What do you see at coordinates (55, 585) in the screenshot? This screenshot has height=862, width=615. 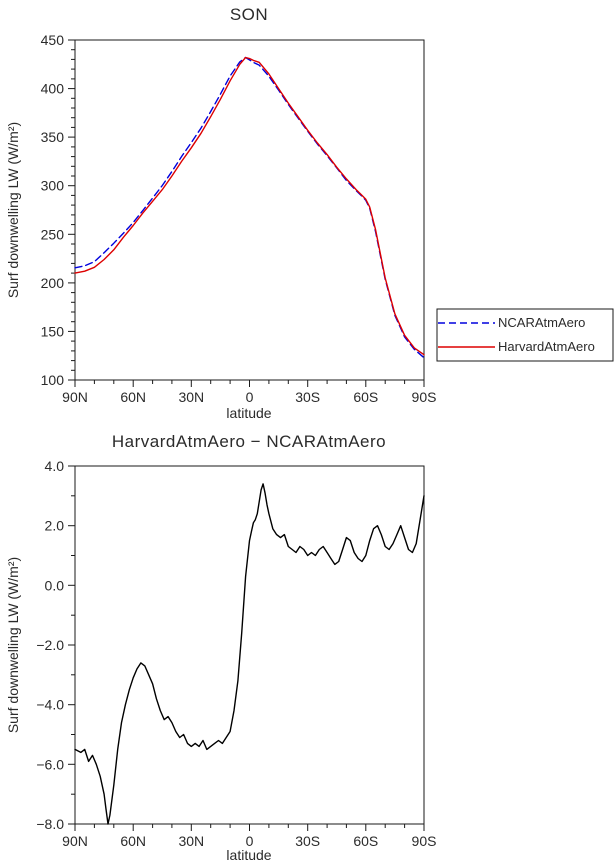 I see `y-tick-label: 0.0` at bounding box center [55, 585].